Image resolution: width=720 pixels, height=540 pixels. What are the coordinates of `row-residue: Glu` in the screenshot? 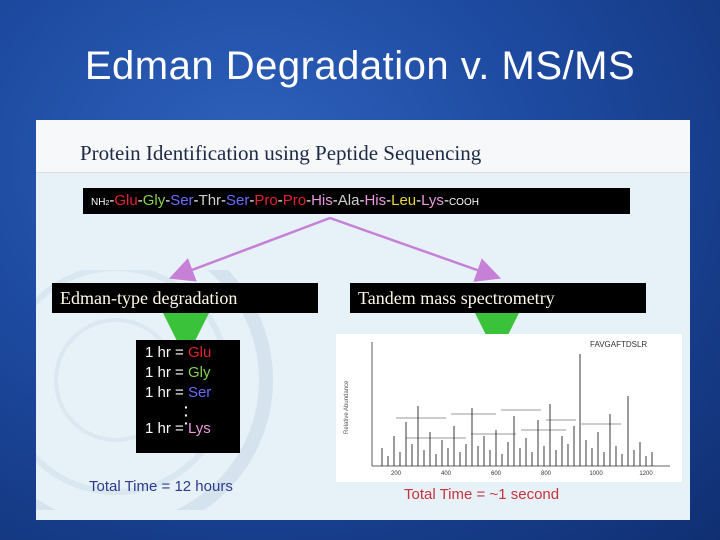 It's located at (199, 352).